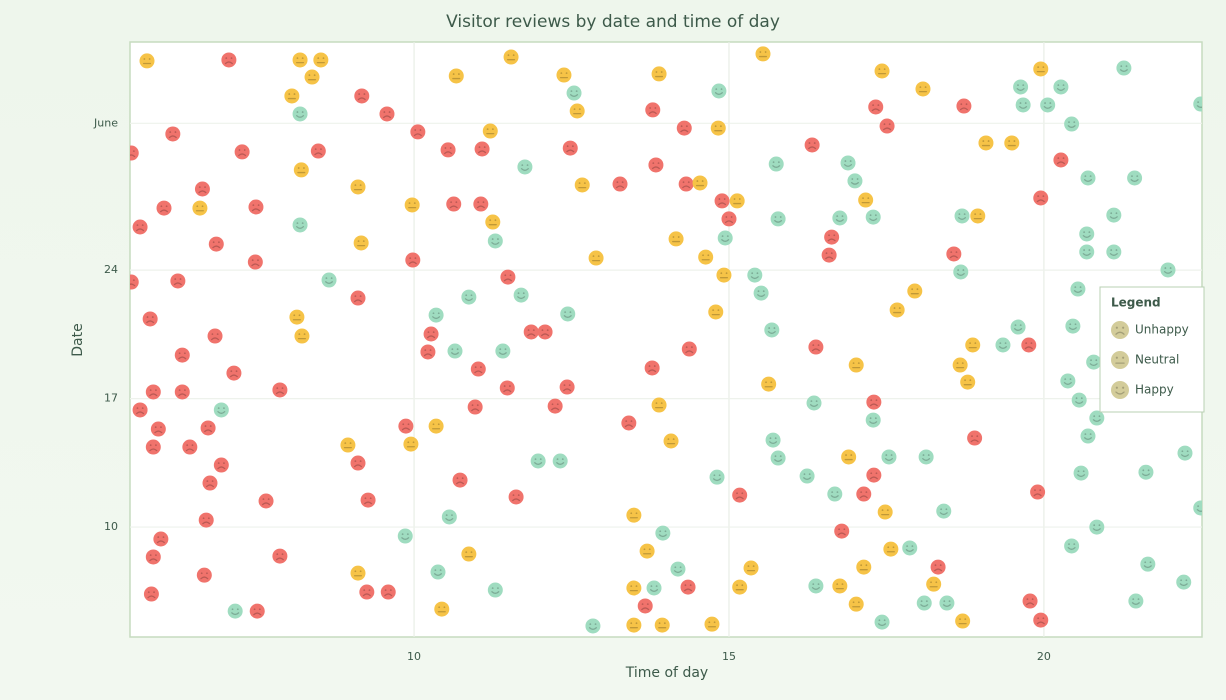 The width and height of the screenshot is (1226, 700). Describe the element at coordinates (111, 269) in the screenshot. I see `y-tick-label: 24` at that location.